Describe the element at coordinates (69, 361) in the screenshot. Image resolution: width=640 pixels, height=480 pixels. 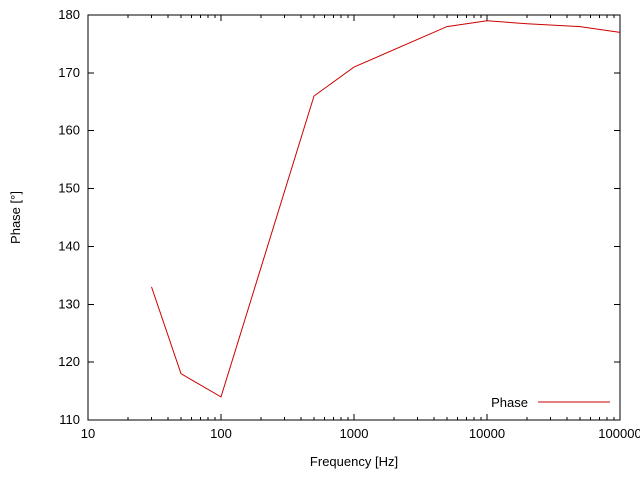
I see `y-tick-label: 120` at that location.